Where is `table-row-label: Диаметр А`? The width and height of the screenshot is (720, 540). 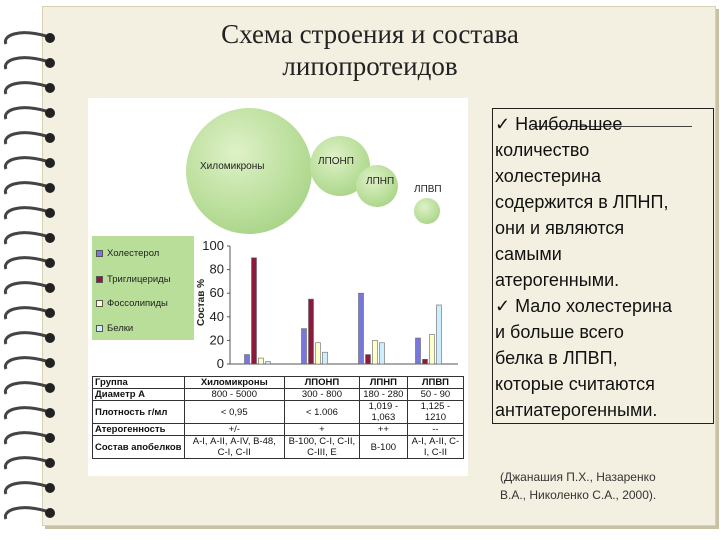
table-row-label: Диаметр А is located at coordinates (138, 394).